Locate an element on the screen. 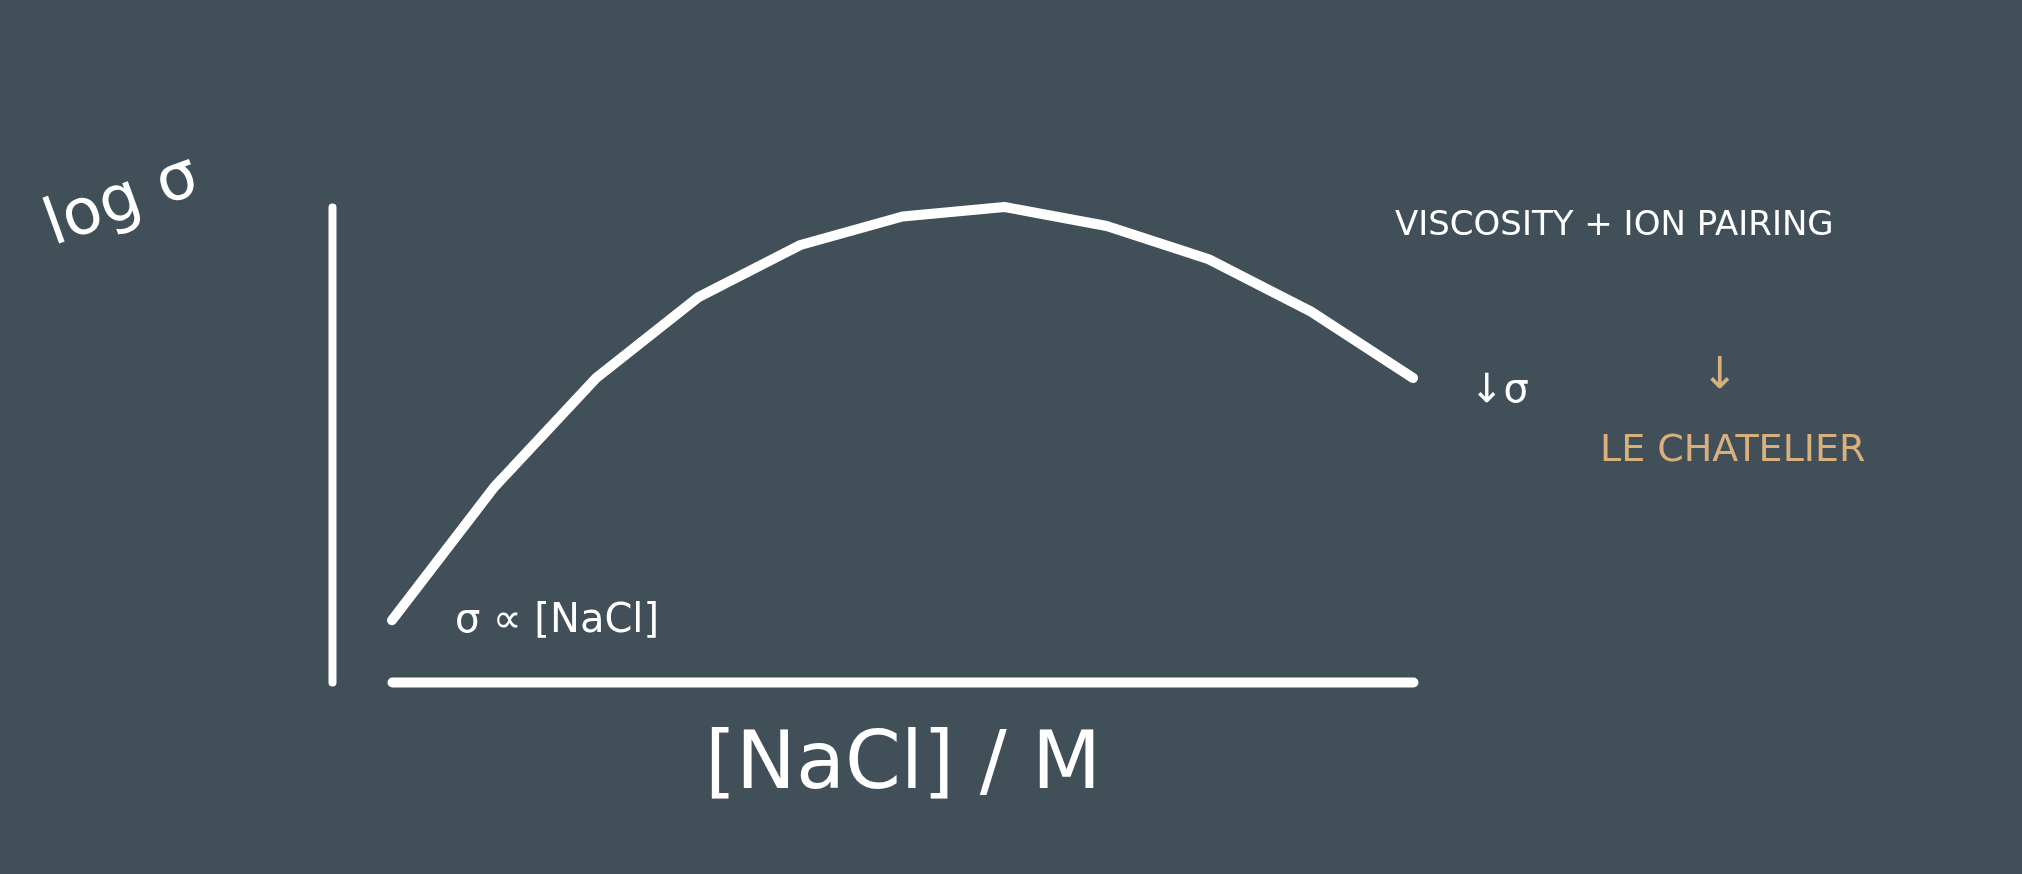  x-axis-title: [NaCl] / M is located at coordinates (903, 760).